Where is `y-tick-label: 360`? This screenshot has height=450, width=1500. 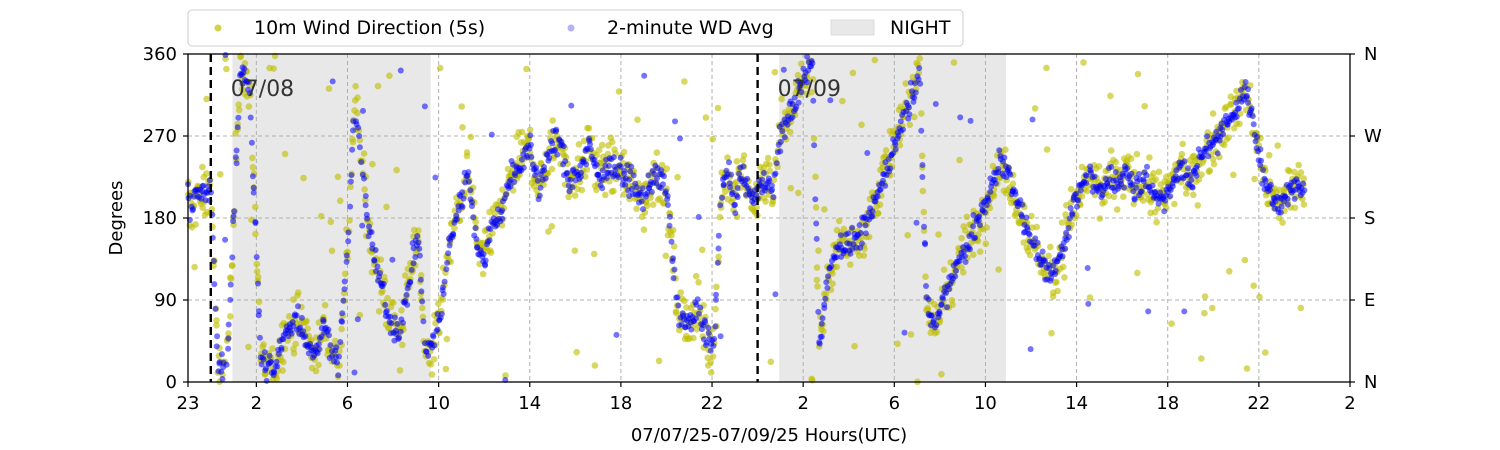
y-tick-label: 360 is located at coordinates (160, 54).